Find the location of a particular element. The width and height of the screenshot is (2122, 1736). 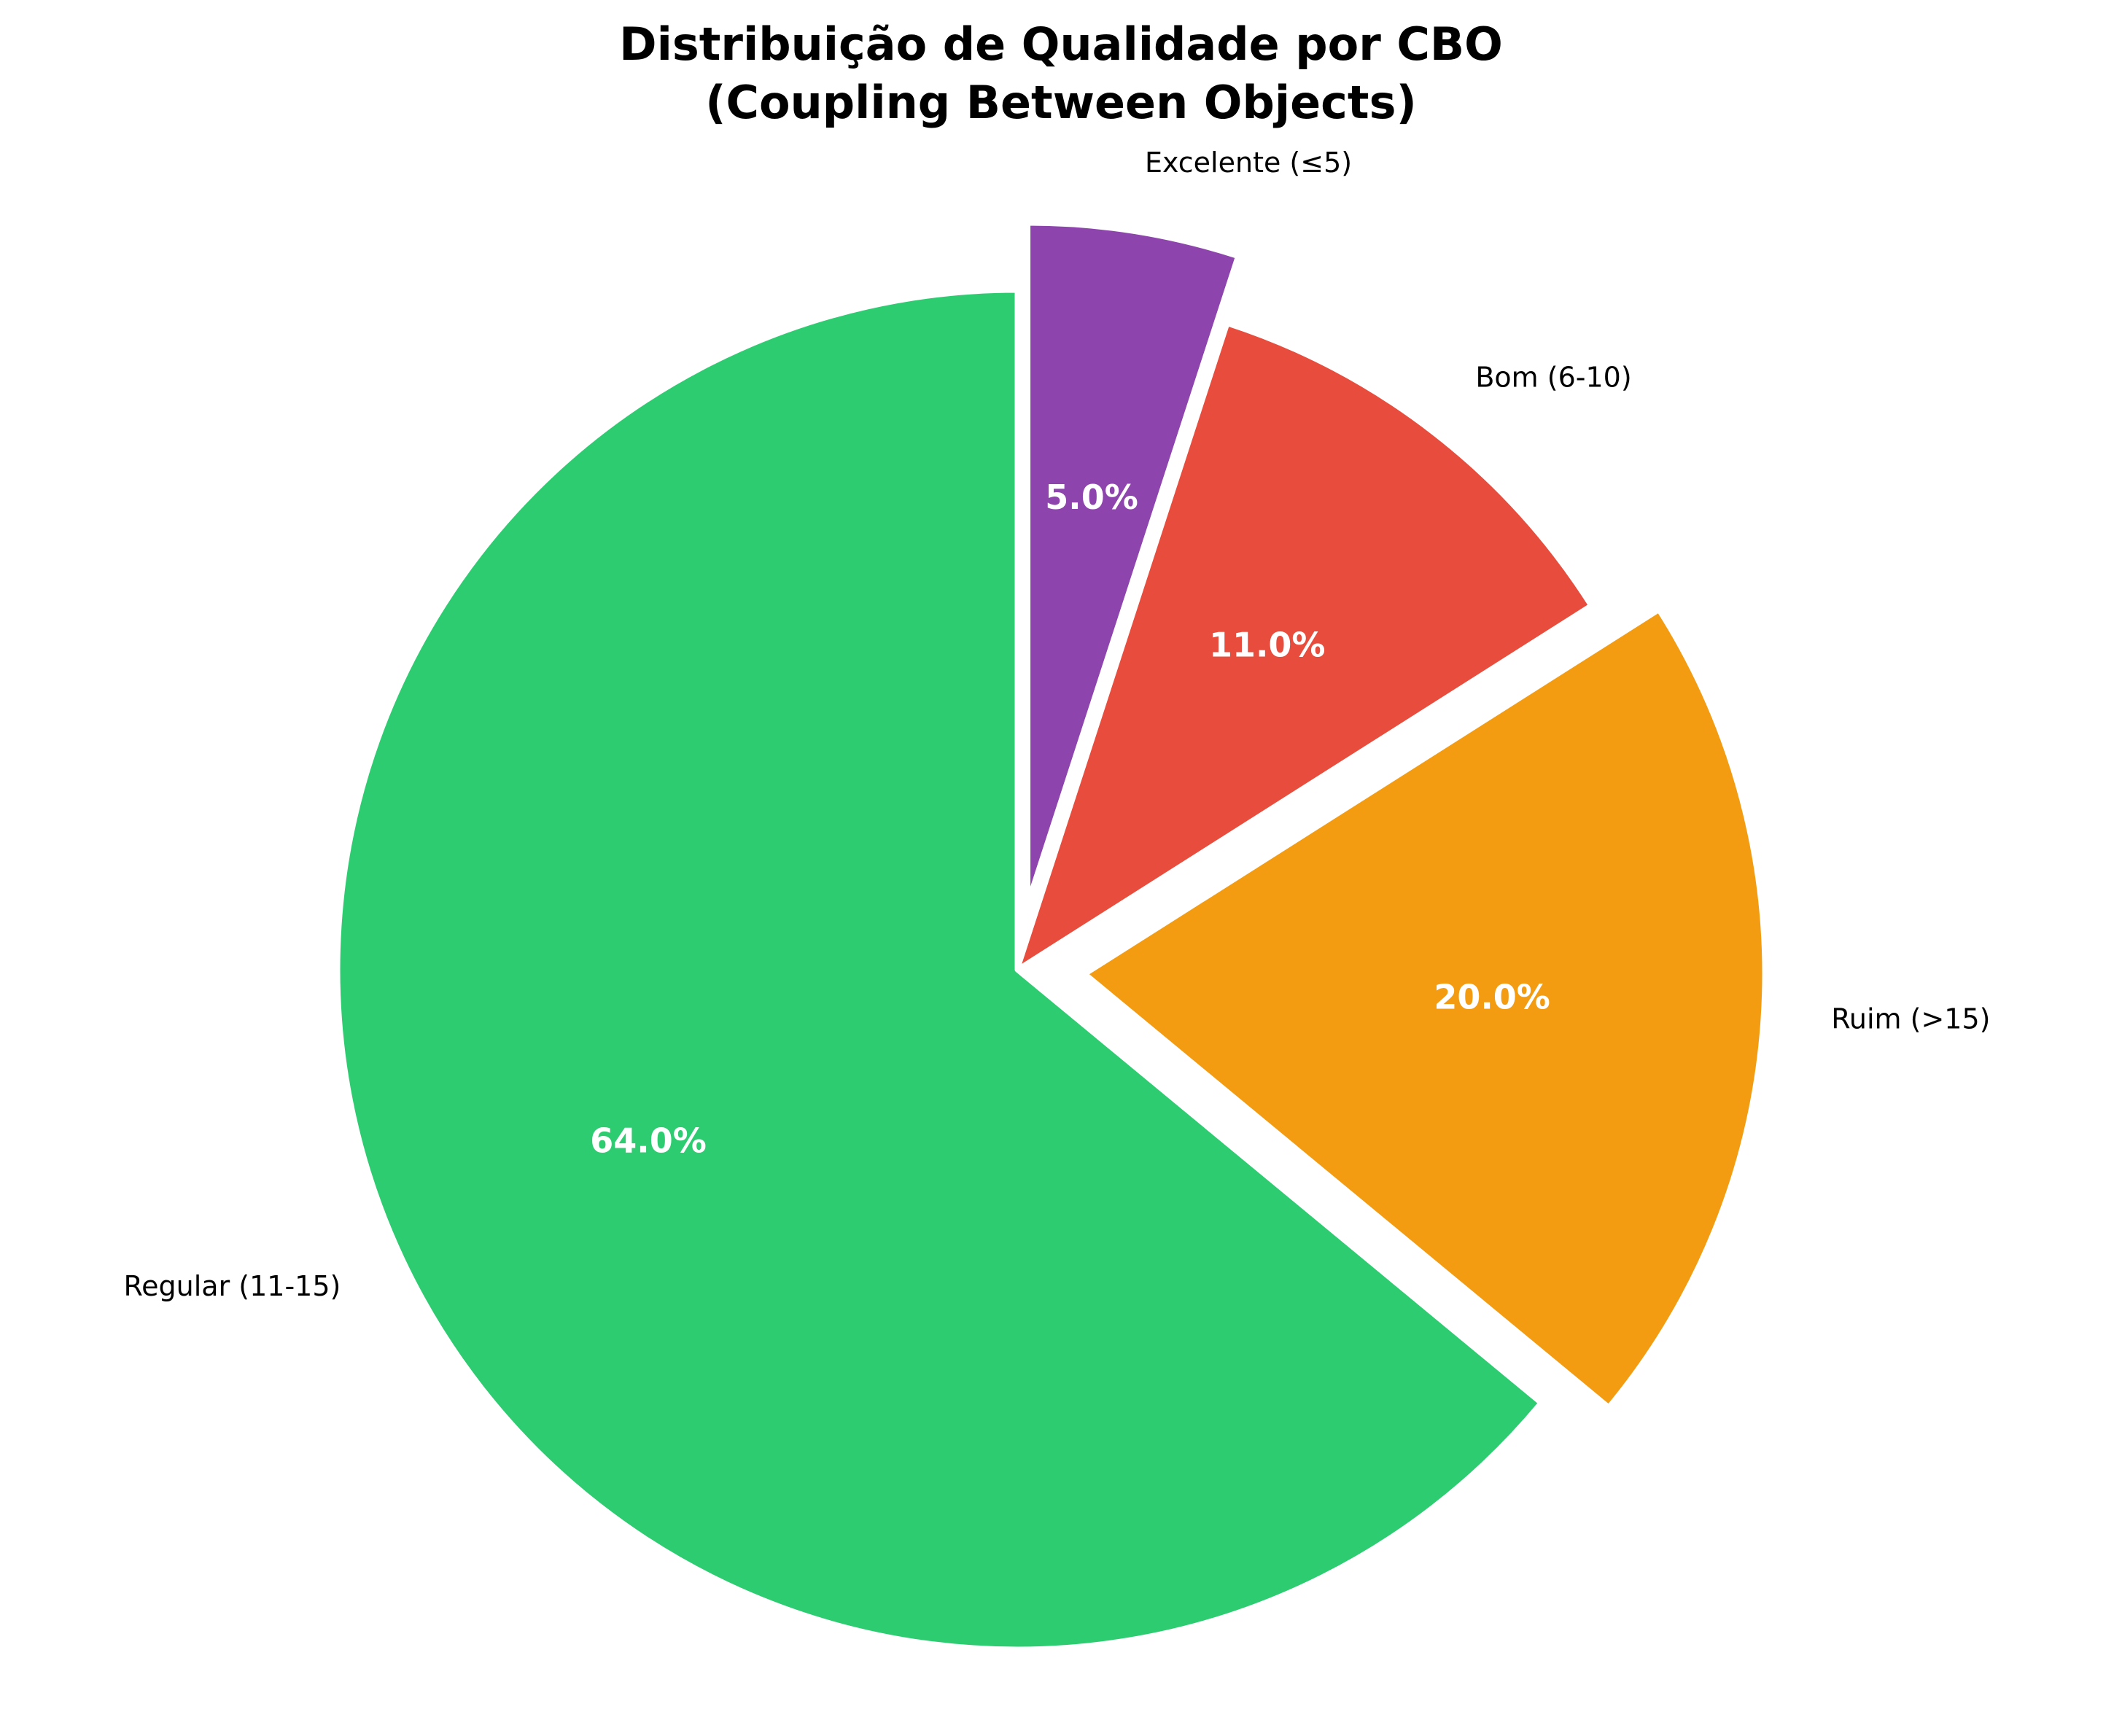

chart-title-line-2: (Coupling Between Objects) is located at coordinates (1061, 103).